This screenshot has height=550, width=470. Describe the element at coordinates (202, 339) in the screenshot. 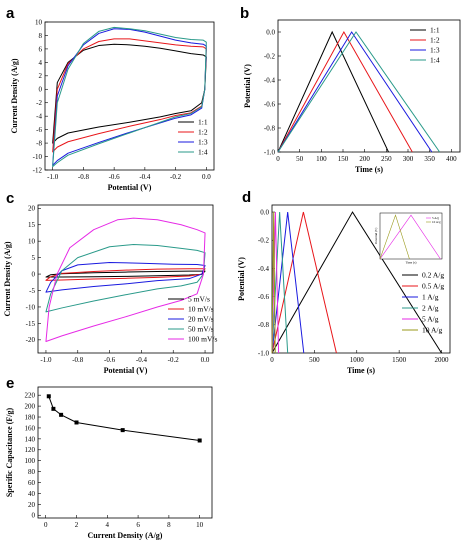

I see `legend-label: 100 mV/s` at that location.